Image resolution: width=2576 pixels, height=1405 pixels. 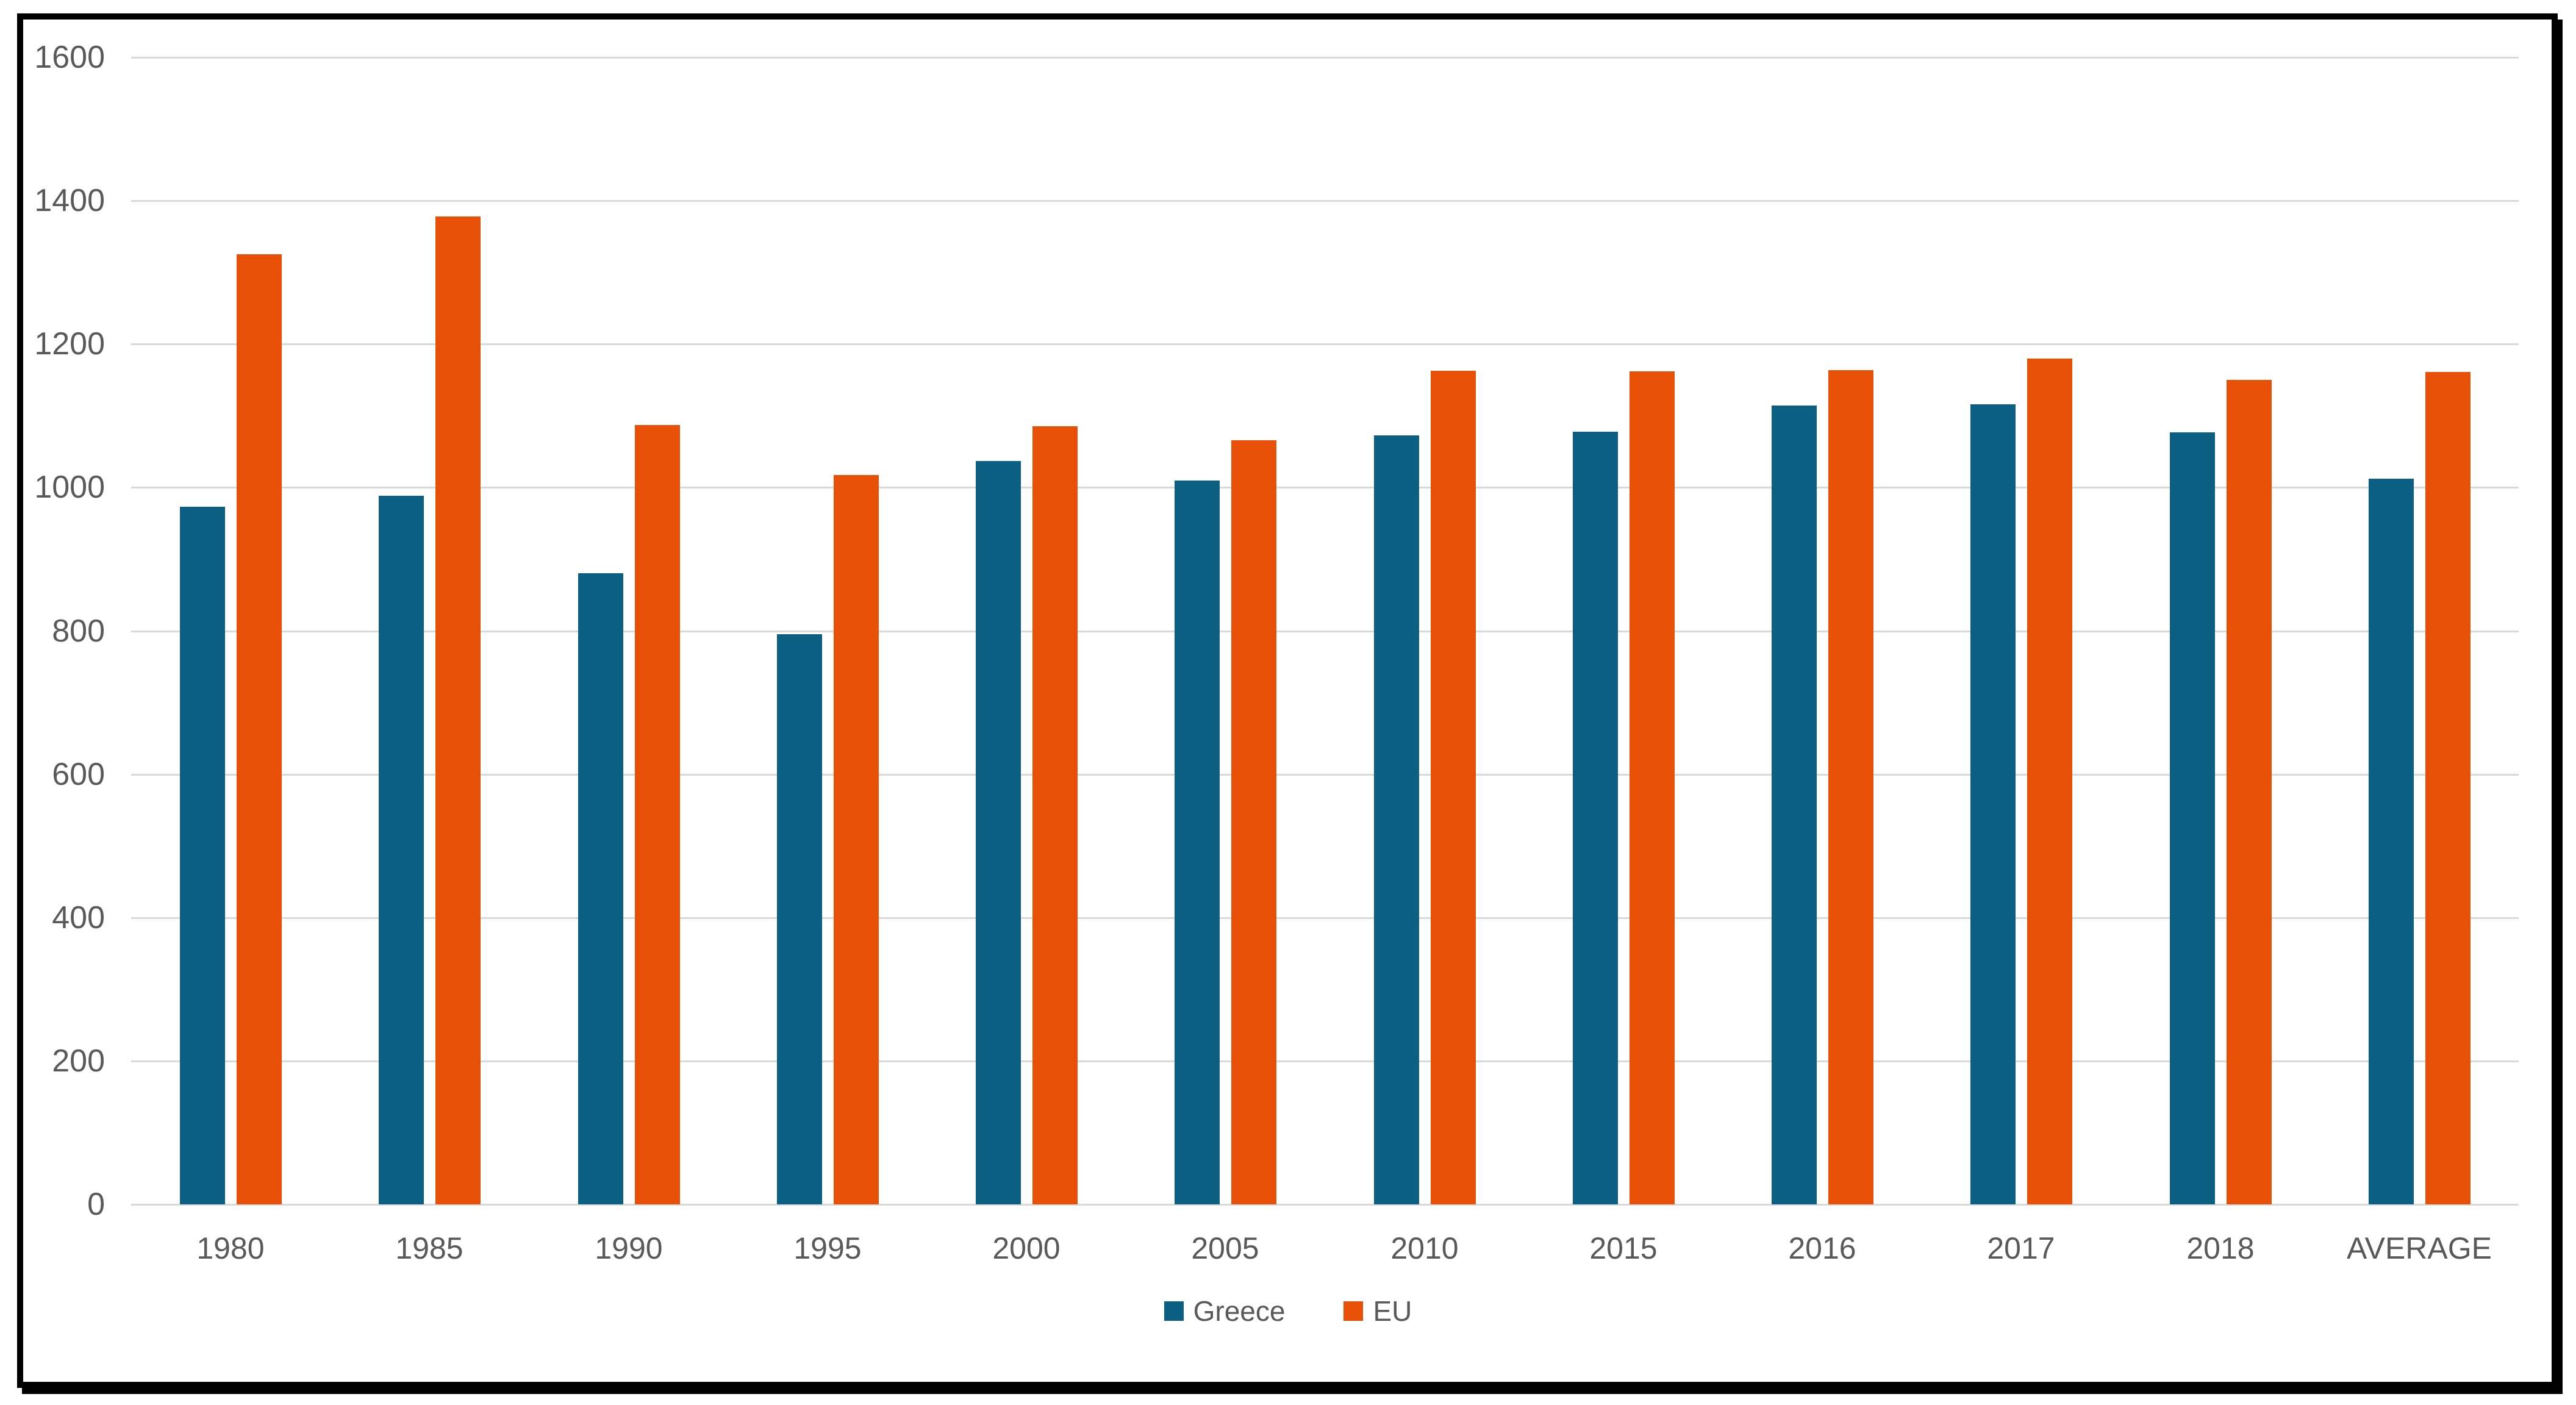 I want to click on legend-item-eu: EU, so click(x=1377, y=1311).